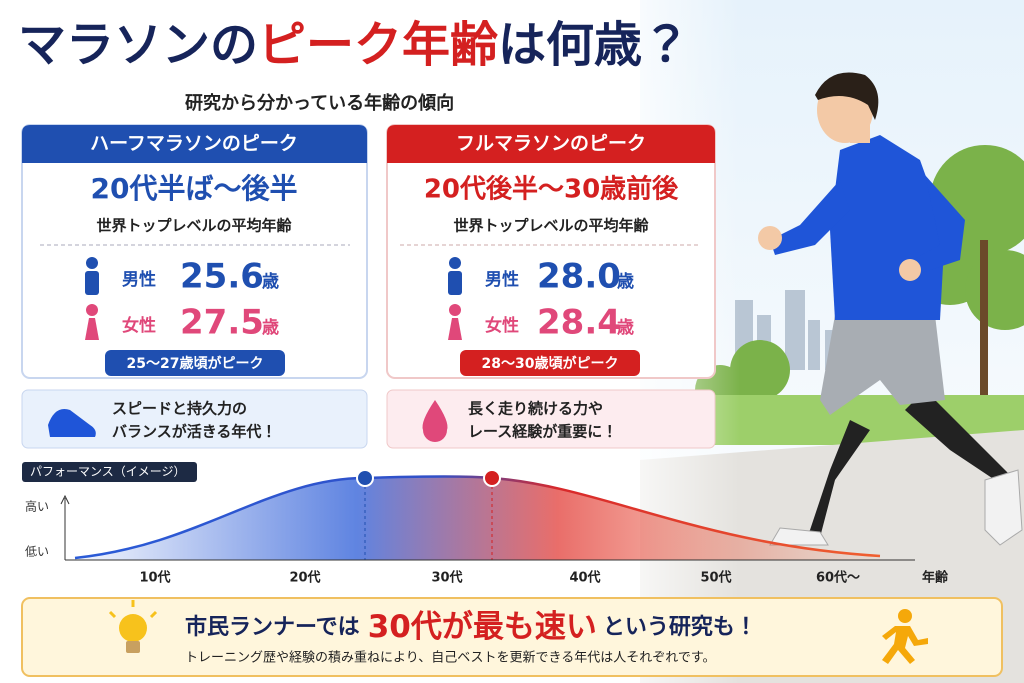 The image size is (1024, 683). What do you see at coordinates (138, 45) in the screenshot?
I see `title-part: マラソンの` at bounding box center [138, 45].